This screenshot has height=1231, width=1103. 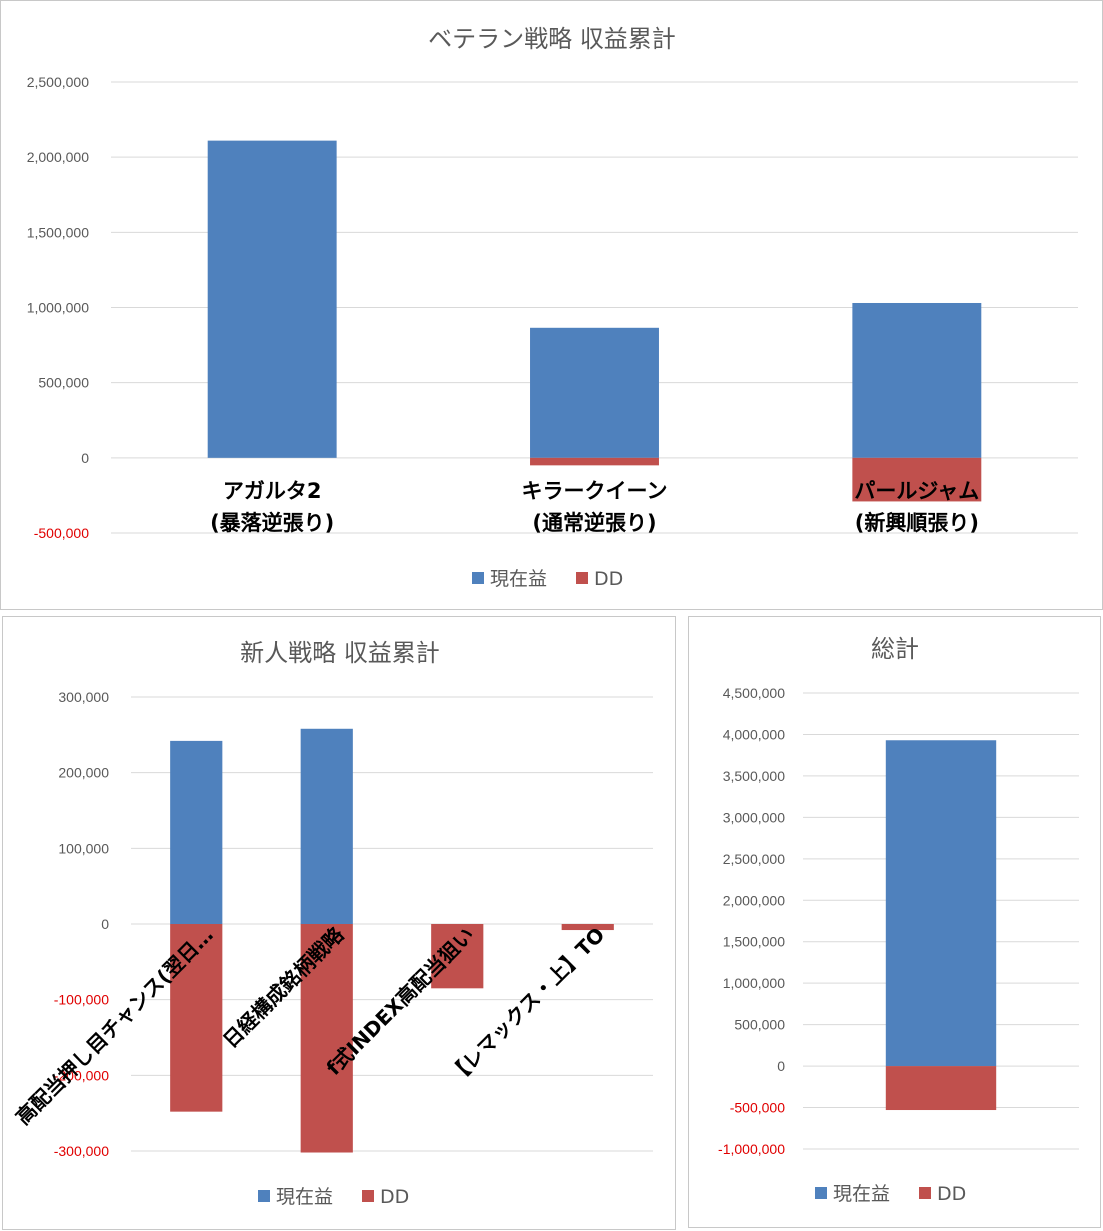 What do you see at coordinates (595, 491) in the screenshot?
I see `category-label: キラークイーン` at bounding box center [595, 491].